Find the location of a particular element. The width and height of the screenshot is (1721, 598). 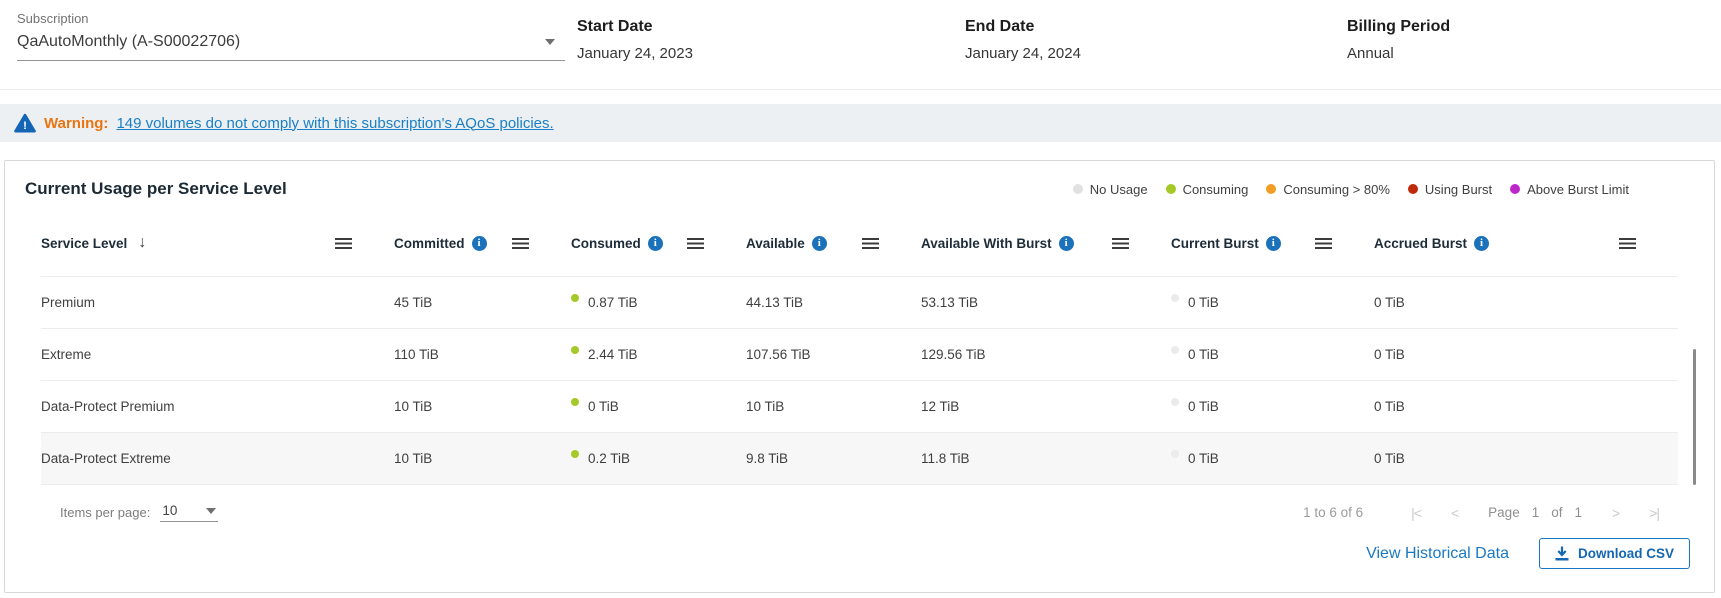

column-header-available: Available i is located at coordinates (833, 243).